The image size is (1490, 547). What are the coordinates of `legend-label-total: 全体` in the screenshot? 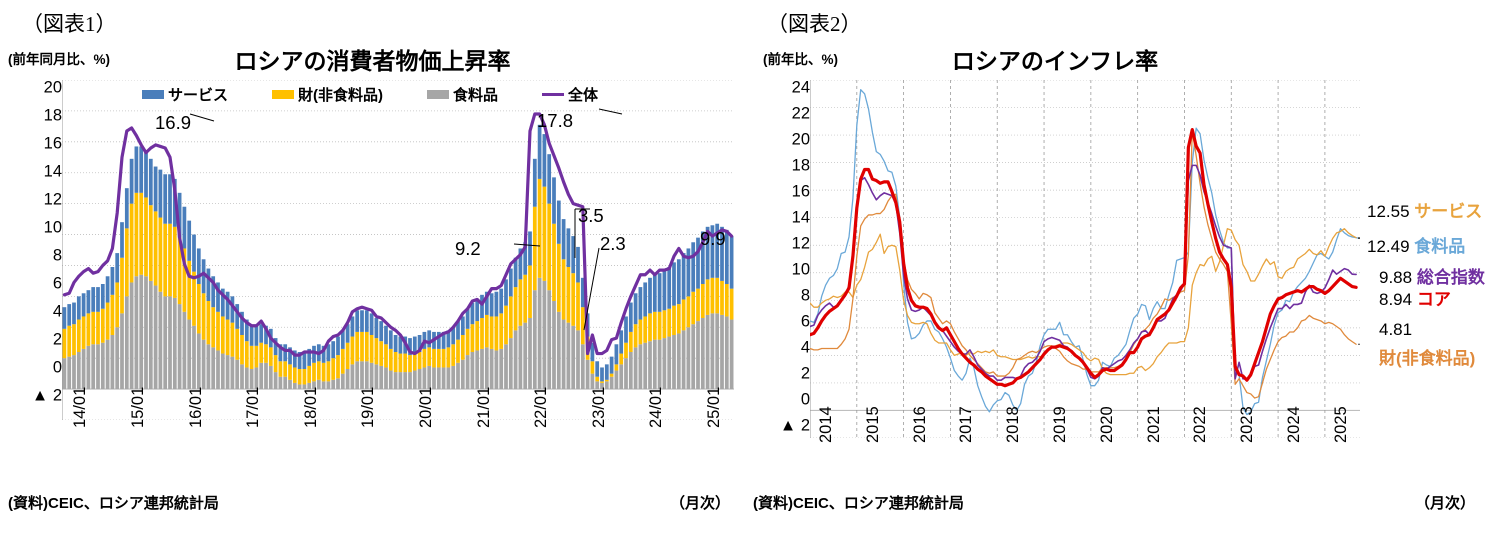 It's located at (583, 95).